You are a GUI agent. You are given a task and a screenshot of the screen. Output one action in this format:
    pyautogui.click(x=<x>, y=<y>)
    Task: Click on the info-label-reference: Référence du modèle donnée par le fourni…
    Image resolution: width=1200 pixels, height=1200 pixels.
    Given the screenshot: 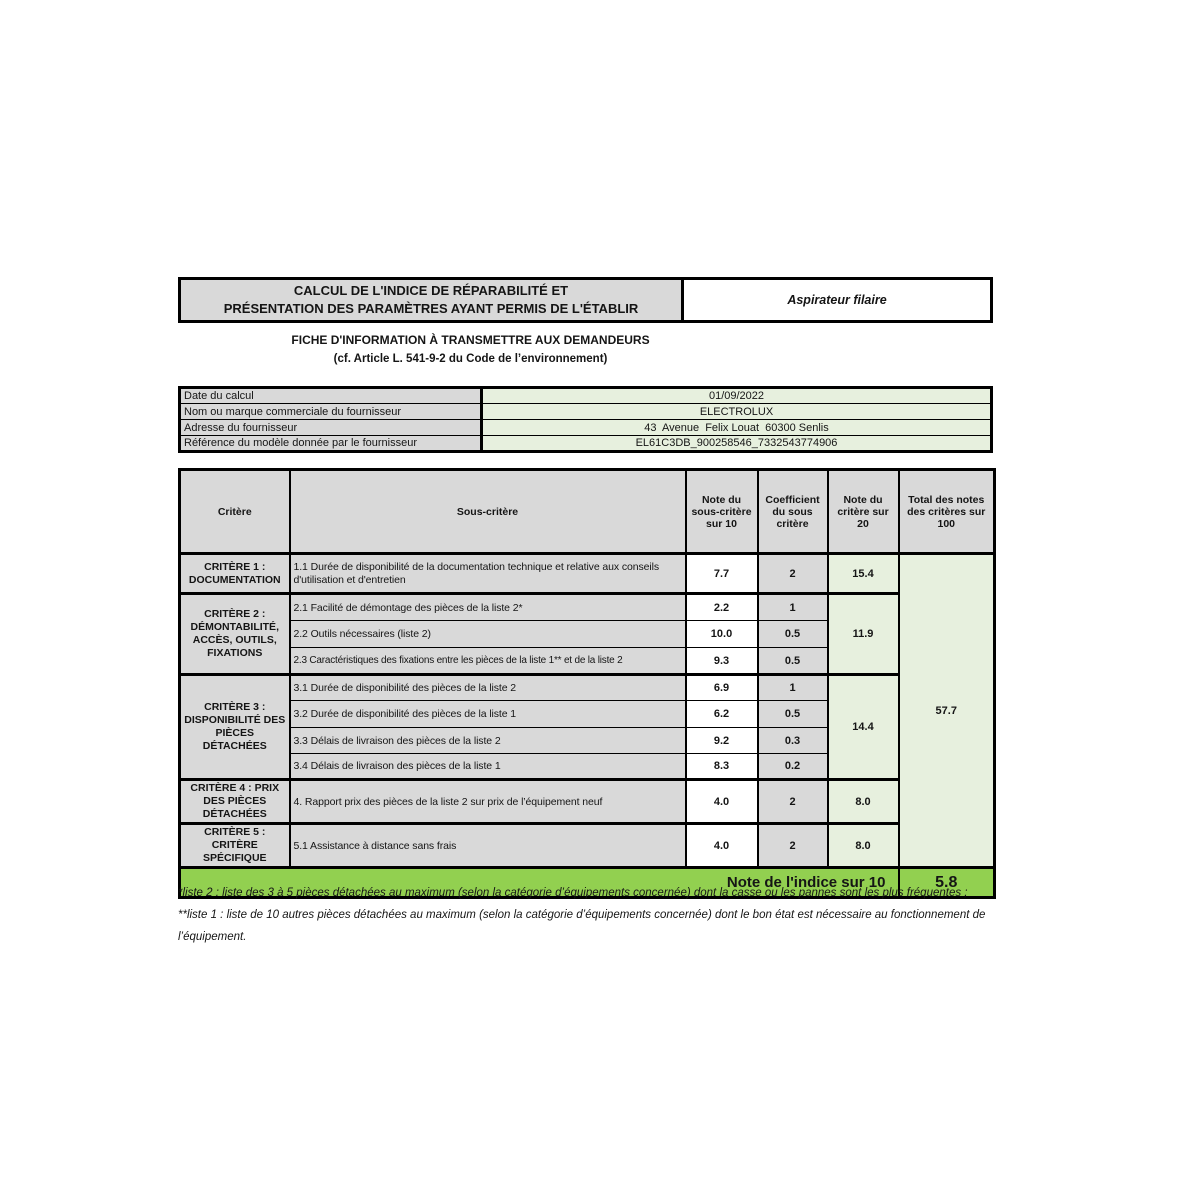 What is the action you would take?
    pyautogui.click(x=331, y=443)
    